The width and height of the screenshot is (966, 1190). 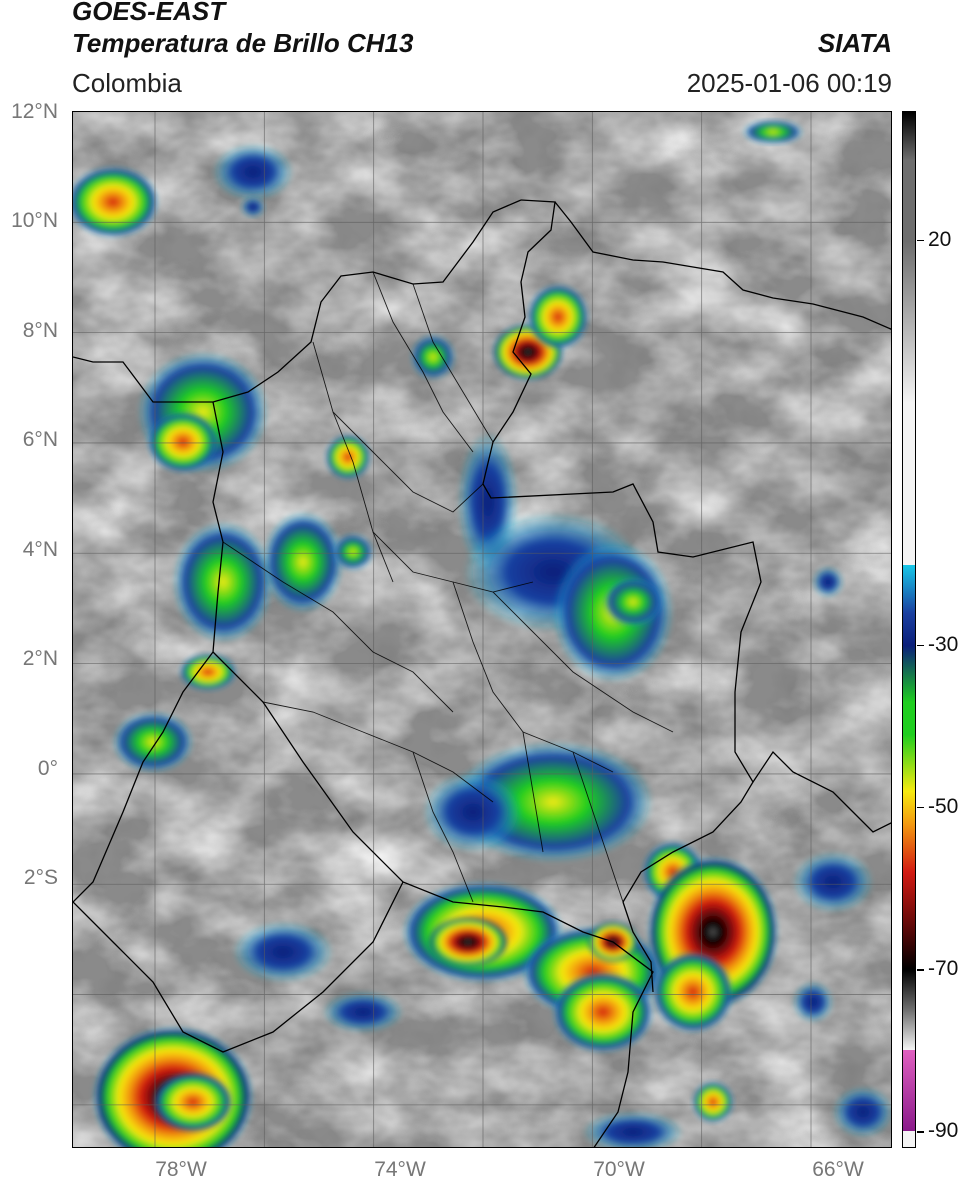 I want to click on colorbar-tick-label: -90, so click(x=943, y=1130).